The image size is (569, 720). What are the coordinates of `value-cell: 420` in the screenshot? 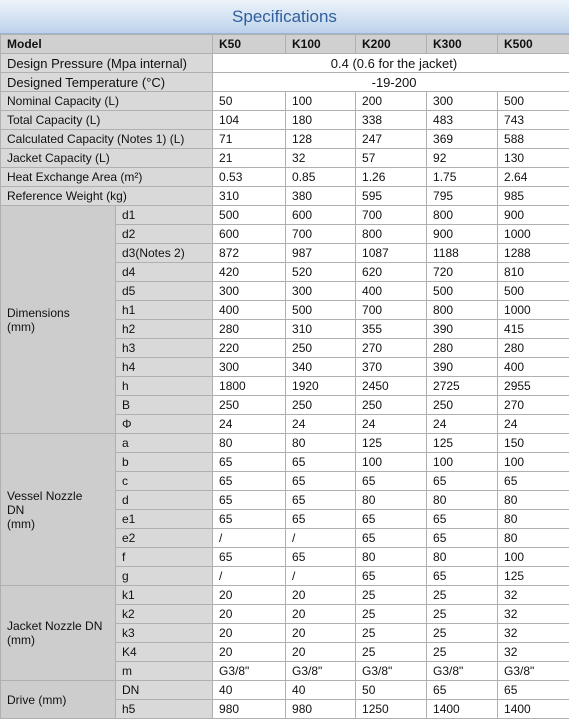 It's located at (249, 272).